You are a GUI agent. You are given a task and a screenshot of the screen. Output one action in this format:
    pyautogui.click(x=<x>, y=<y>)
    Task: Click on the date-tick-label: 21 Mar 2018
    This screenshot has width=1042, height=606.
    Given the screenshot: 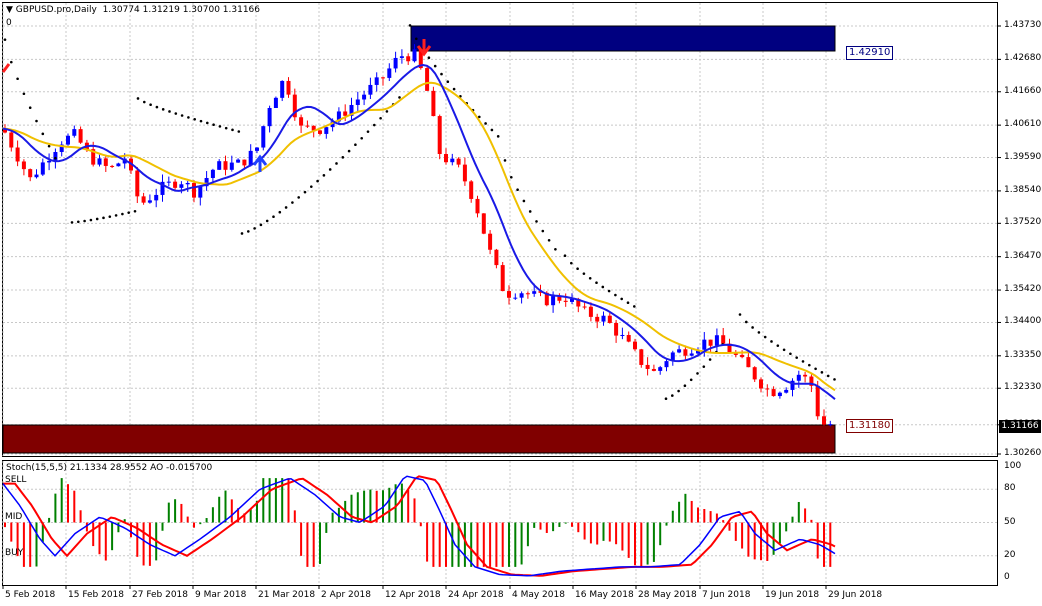 What is the action you would take?
    pyautogui.click(x=287, y=595)
    